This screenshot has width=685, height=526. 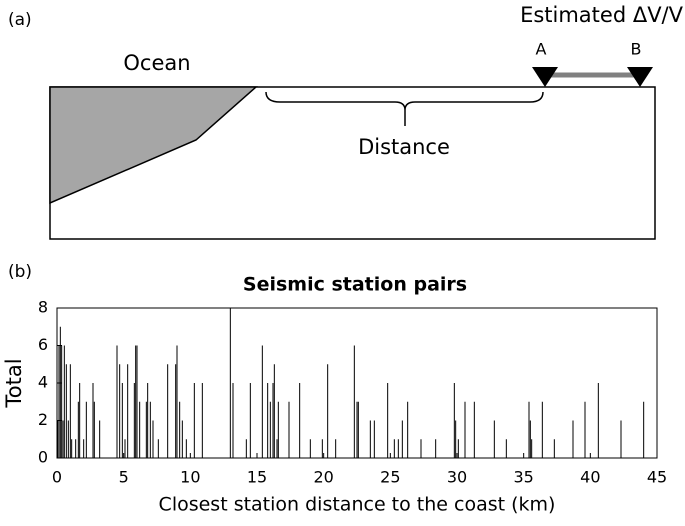 What do you see at coordinates (541, 49) in the screenshot?
I see `station-a-label: A` at bounding box center [541, 49].